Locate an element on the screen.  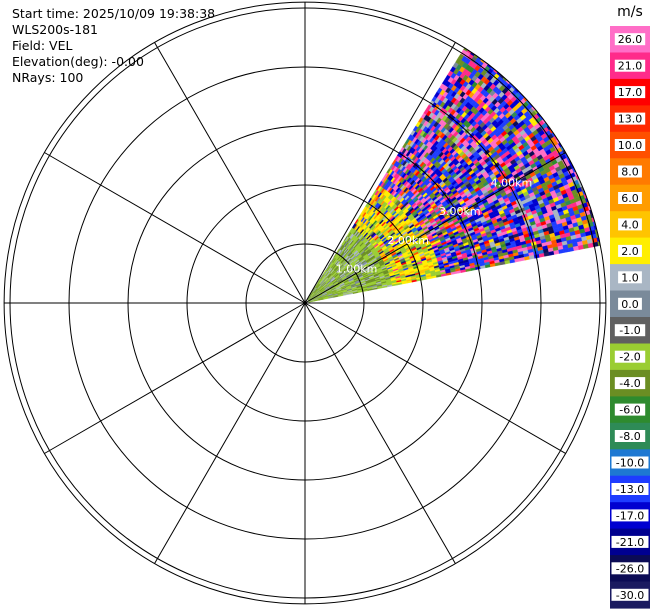
colorbar-tick-label: -13.0 is located at coordinates (630, 489).